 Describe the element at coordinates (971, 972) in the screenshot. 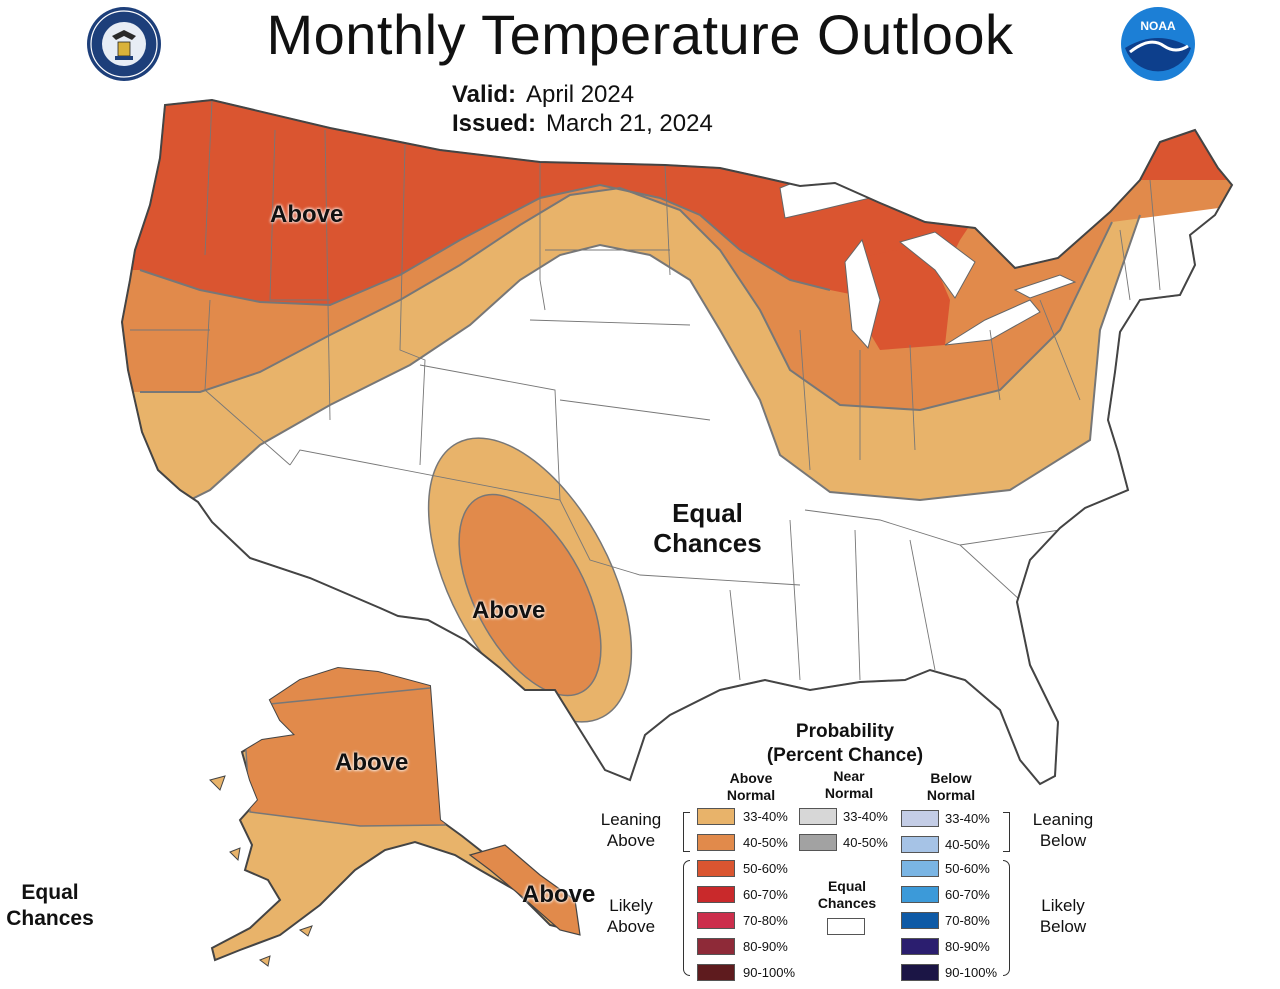

I see `label-below-90-100: 90-100%` at that location.